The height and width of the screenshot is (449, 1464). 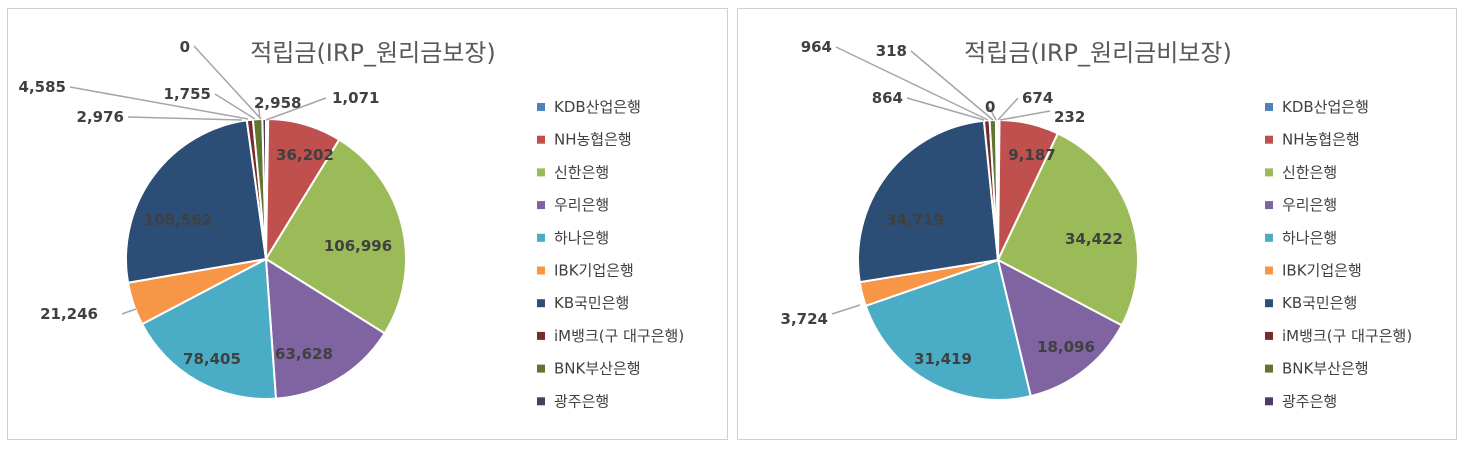 I want to click on data-label: 2,976, so click(x=100, y=117).